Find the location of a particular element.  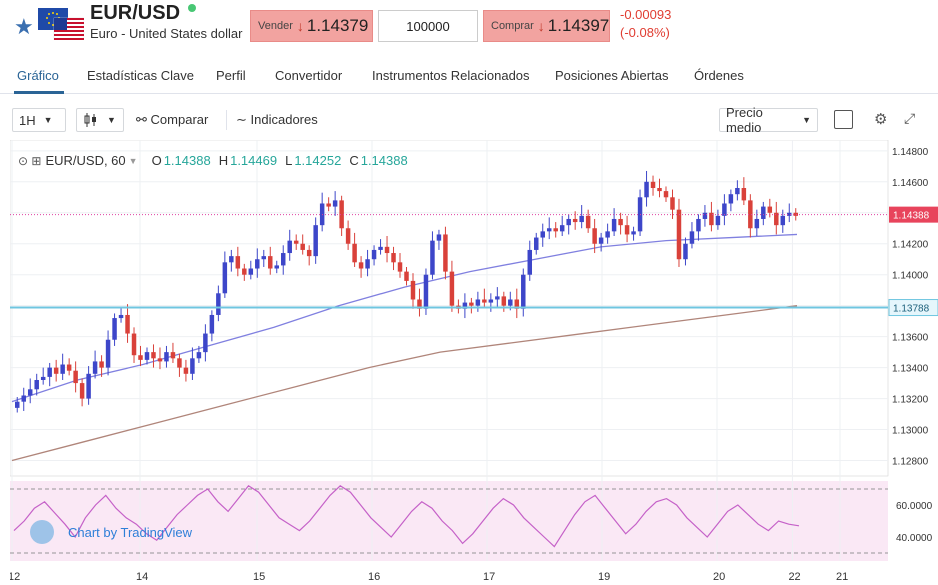

arrow-down-icon: ↓ is located at coordinates (300, 26).